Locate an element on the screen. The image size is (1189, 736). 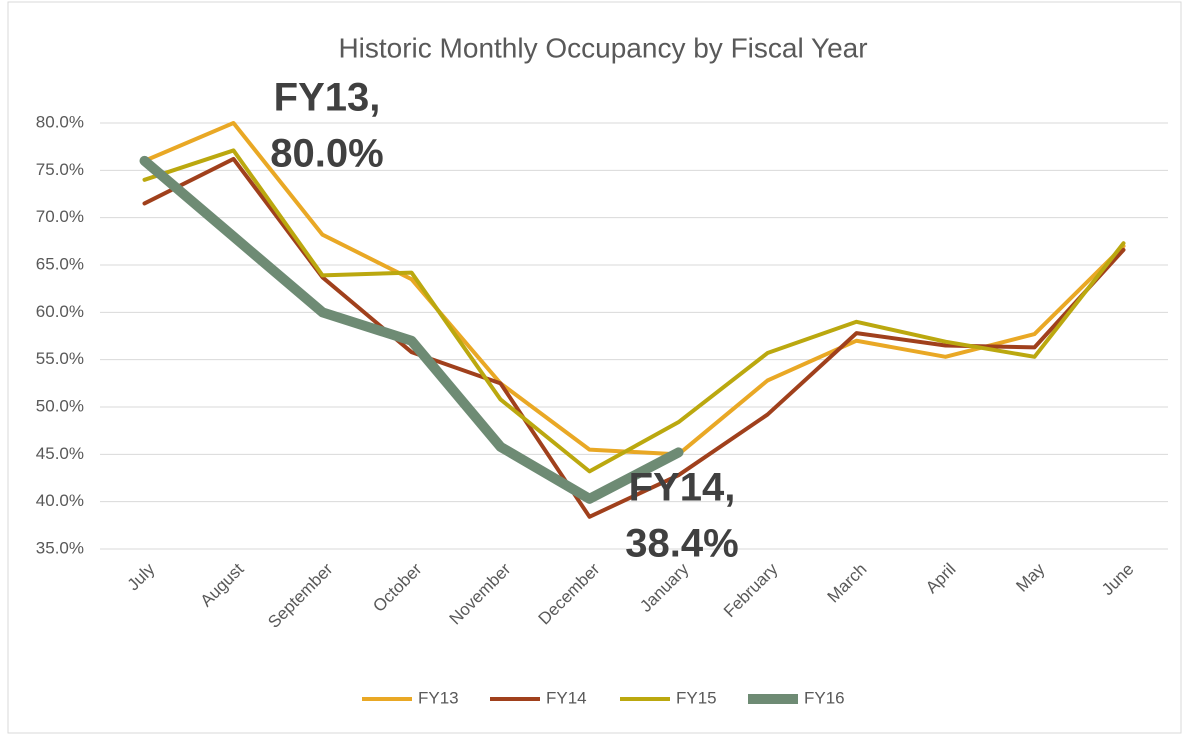
legend-label: FY13 is located at coordinates (438, 697).